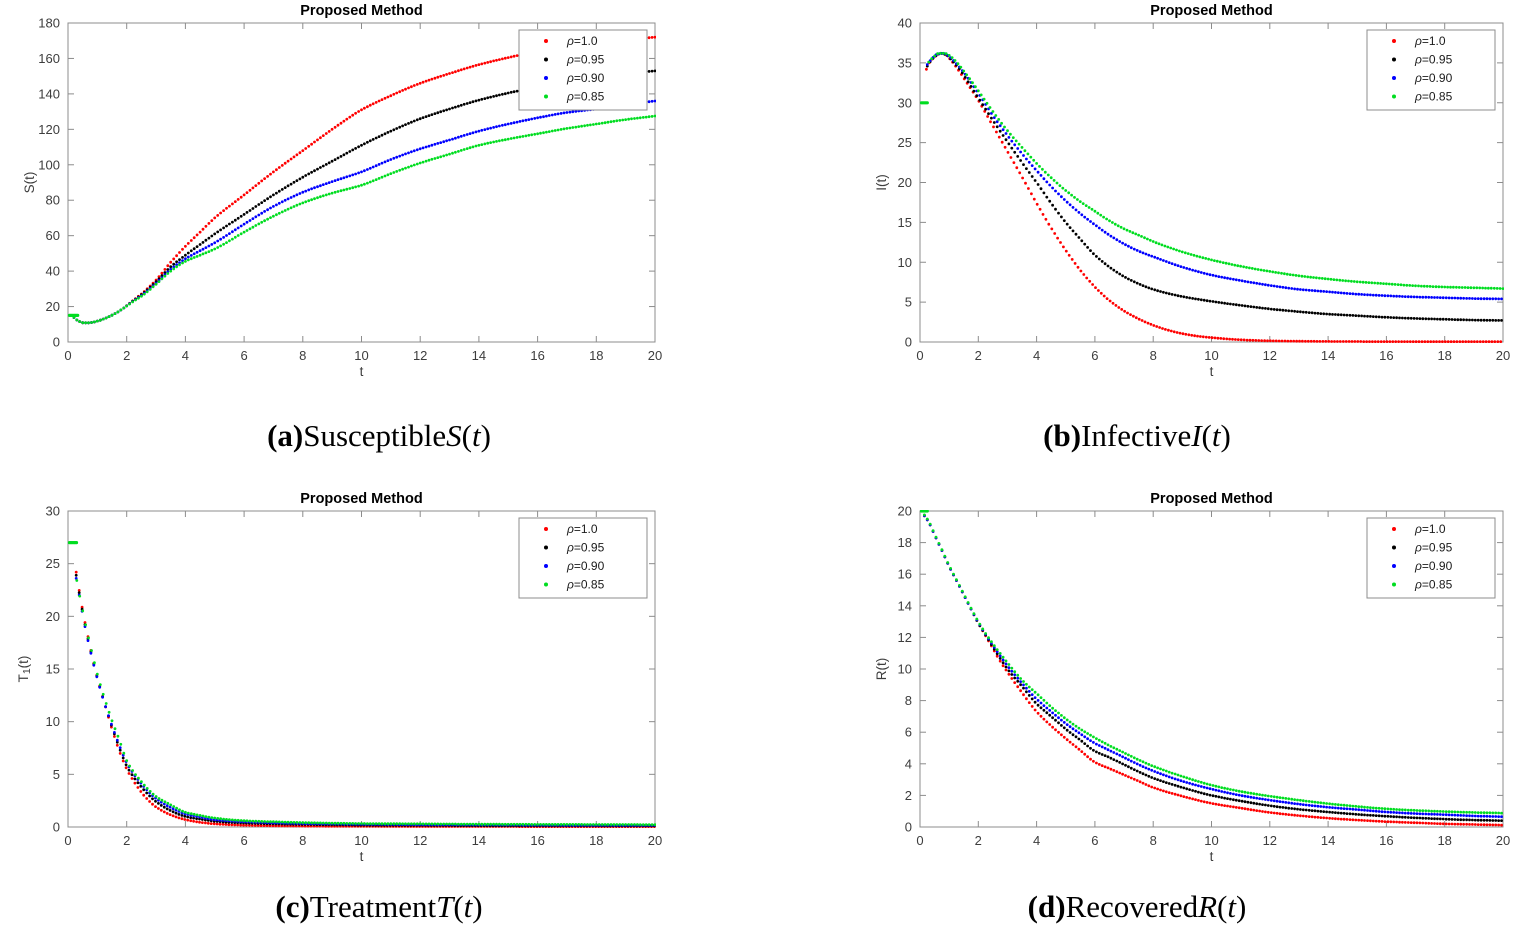 This screenshot has height=942, width=1516. Describe the element at coordinates (1208, 906) in the screenshot. I see `caption-part: R` at that location.